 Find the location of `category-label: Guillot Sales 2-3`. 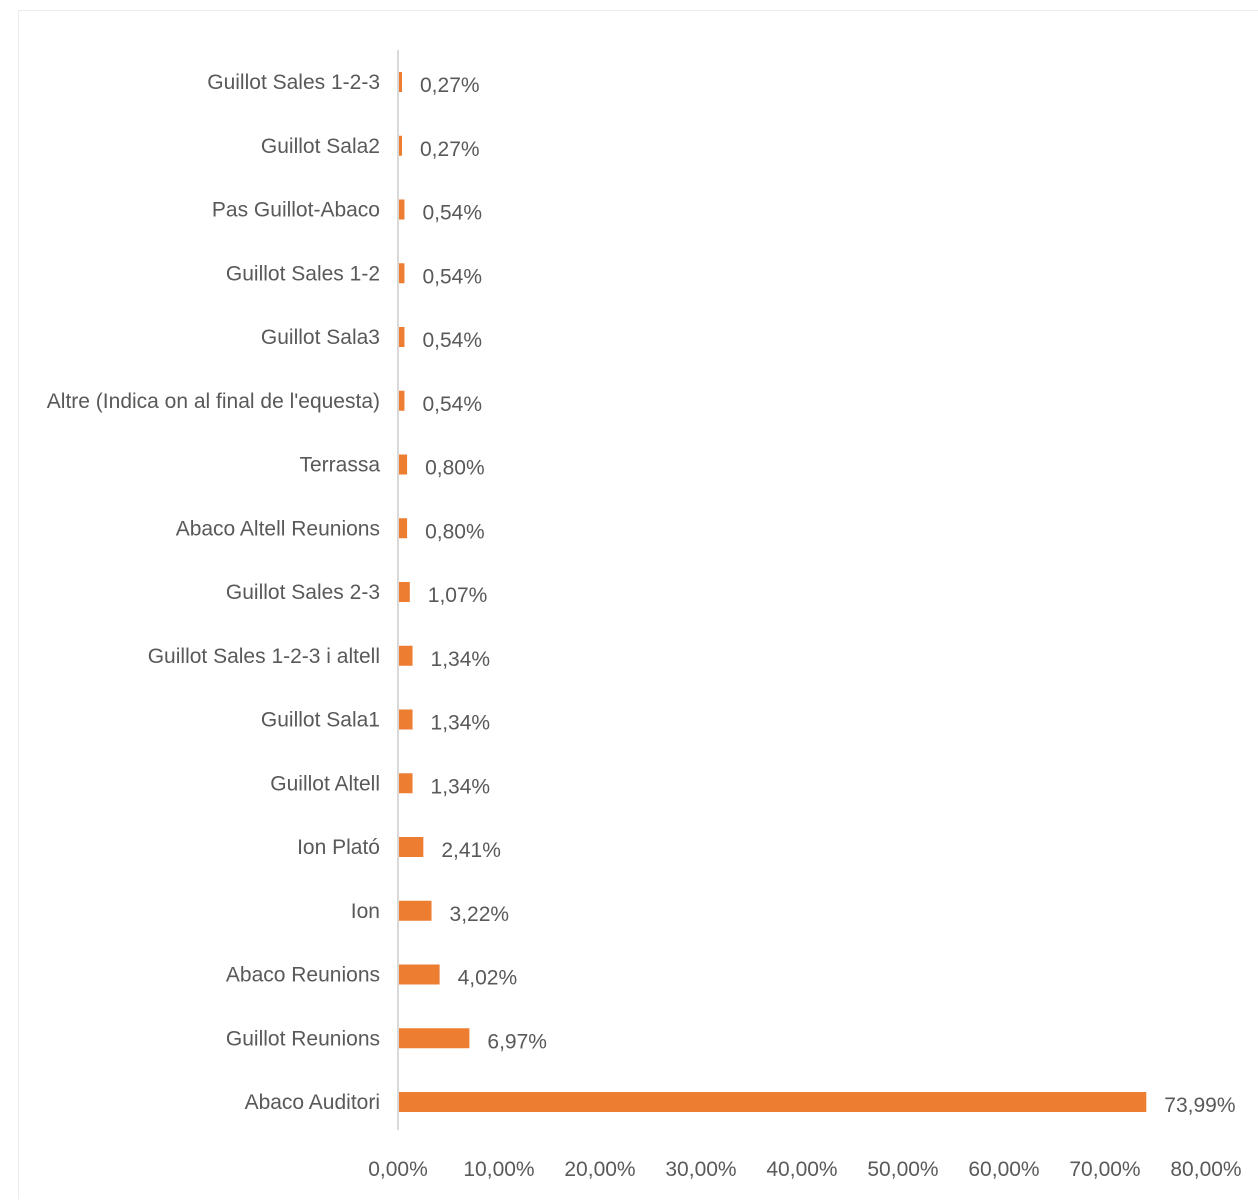

category-label: Guillot Sales 2-3 is located at coordinates (303, 592).